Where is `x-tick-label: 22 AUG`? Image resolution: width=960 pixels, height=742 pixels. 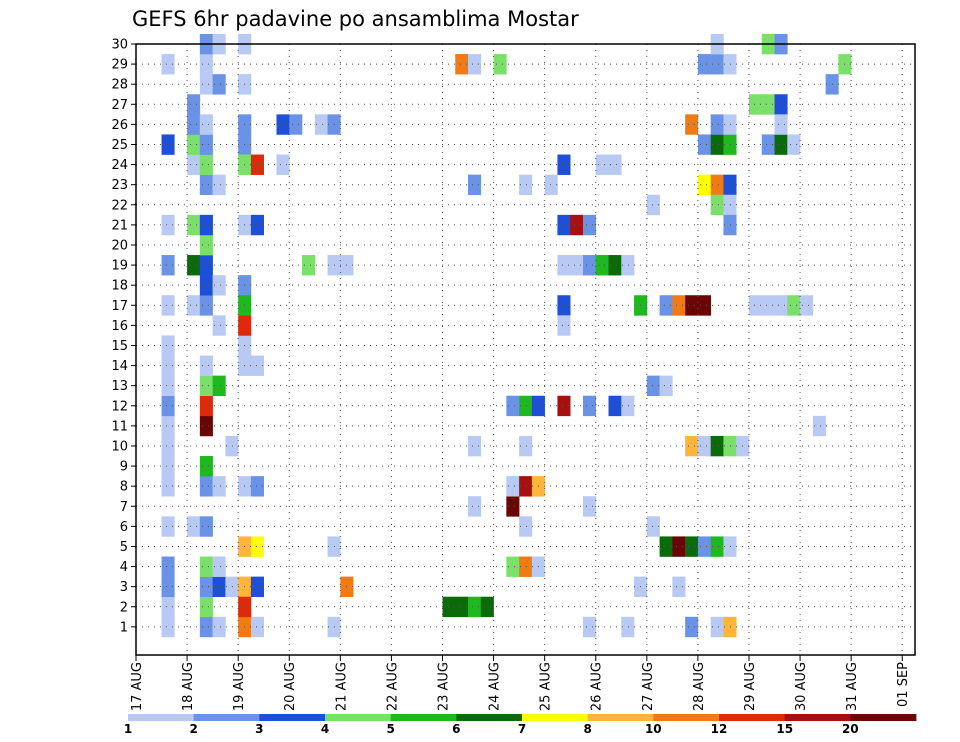 x-tick-label: 22 AUG is located at coordinates (392, 686).